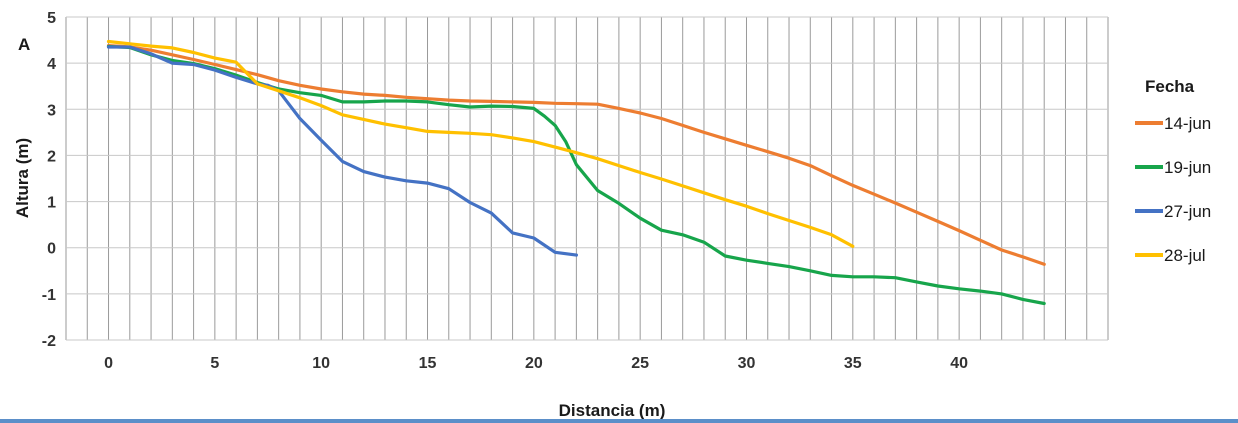 Image resolution: width=1238 pixels, height=423 pixels. Describe the element at coordinates (51, 156) in the screenshot. I see `y-tick-label: 2` at that location.